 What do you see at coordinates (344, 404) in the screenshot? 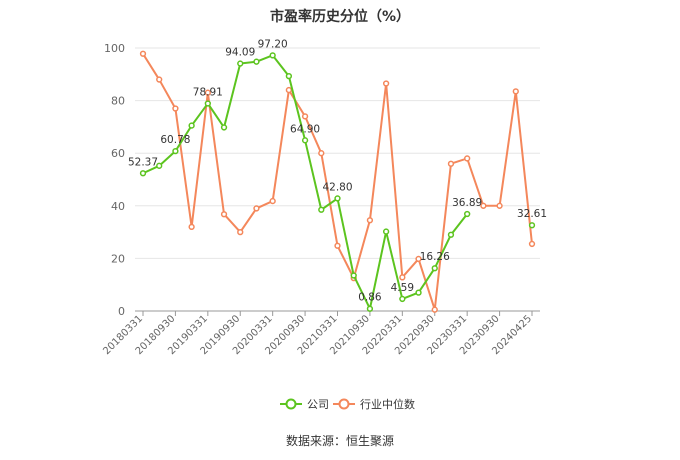
I see `legend-marker-industry-median` at bounding box center [344, 404].